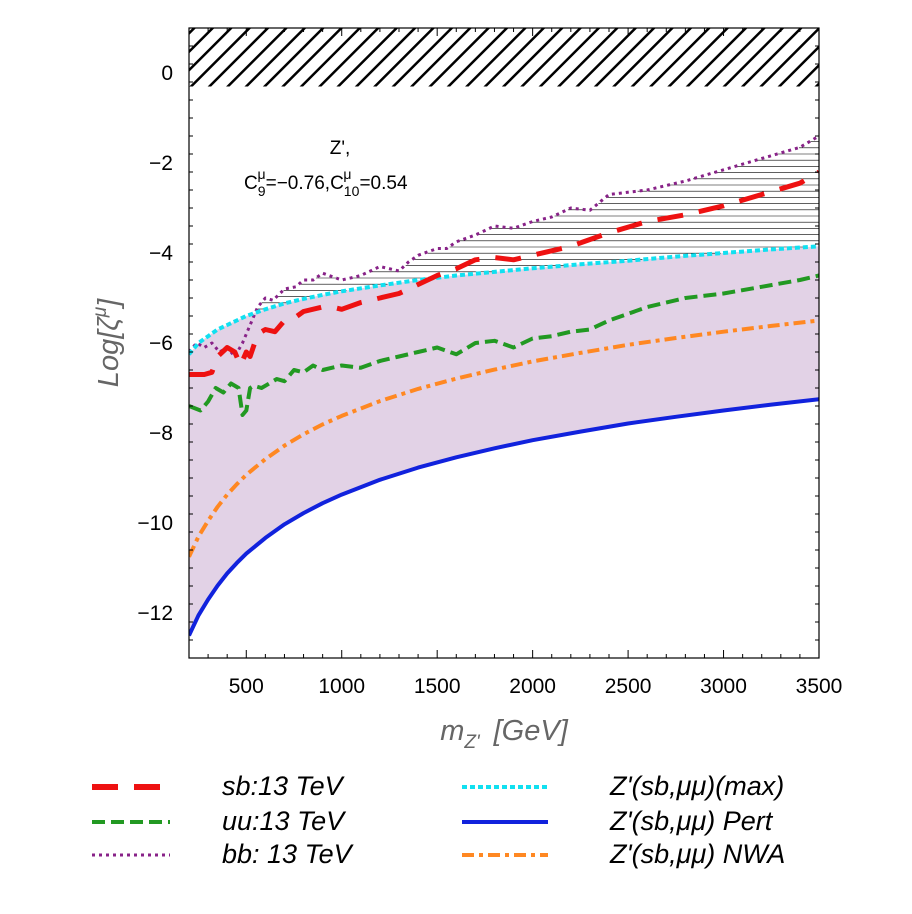 Image resolution: width=912 pixels, height=914 pixels. I want to click on y-axis-title: Log[ζμ], so click(107, 342).